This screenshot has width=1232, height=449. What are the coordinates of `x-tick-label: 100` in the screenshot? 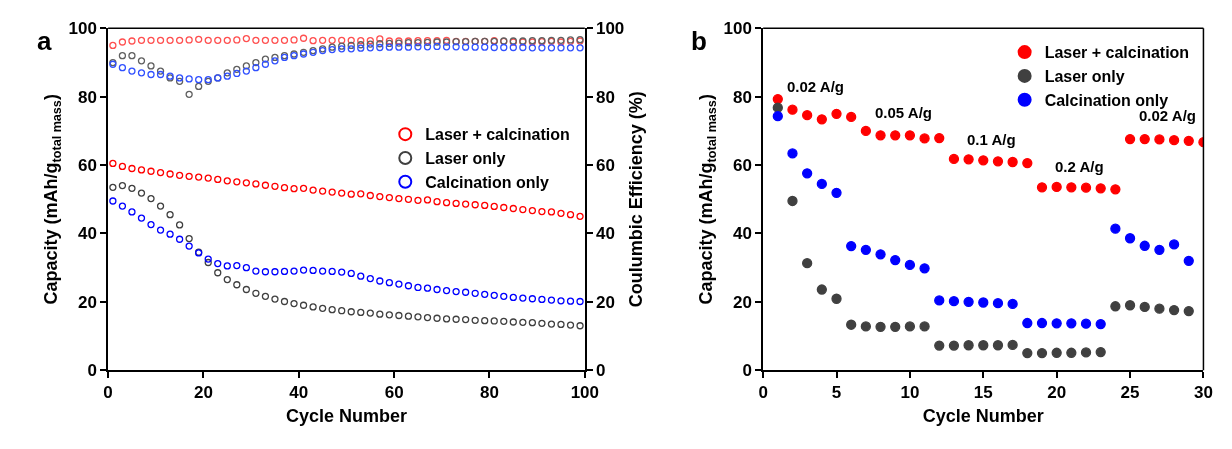 It's located at (584, 393).